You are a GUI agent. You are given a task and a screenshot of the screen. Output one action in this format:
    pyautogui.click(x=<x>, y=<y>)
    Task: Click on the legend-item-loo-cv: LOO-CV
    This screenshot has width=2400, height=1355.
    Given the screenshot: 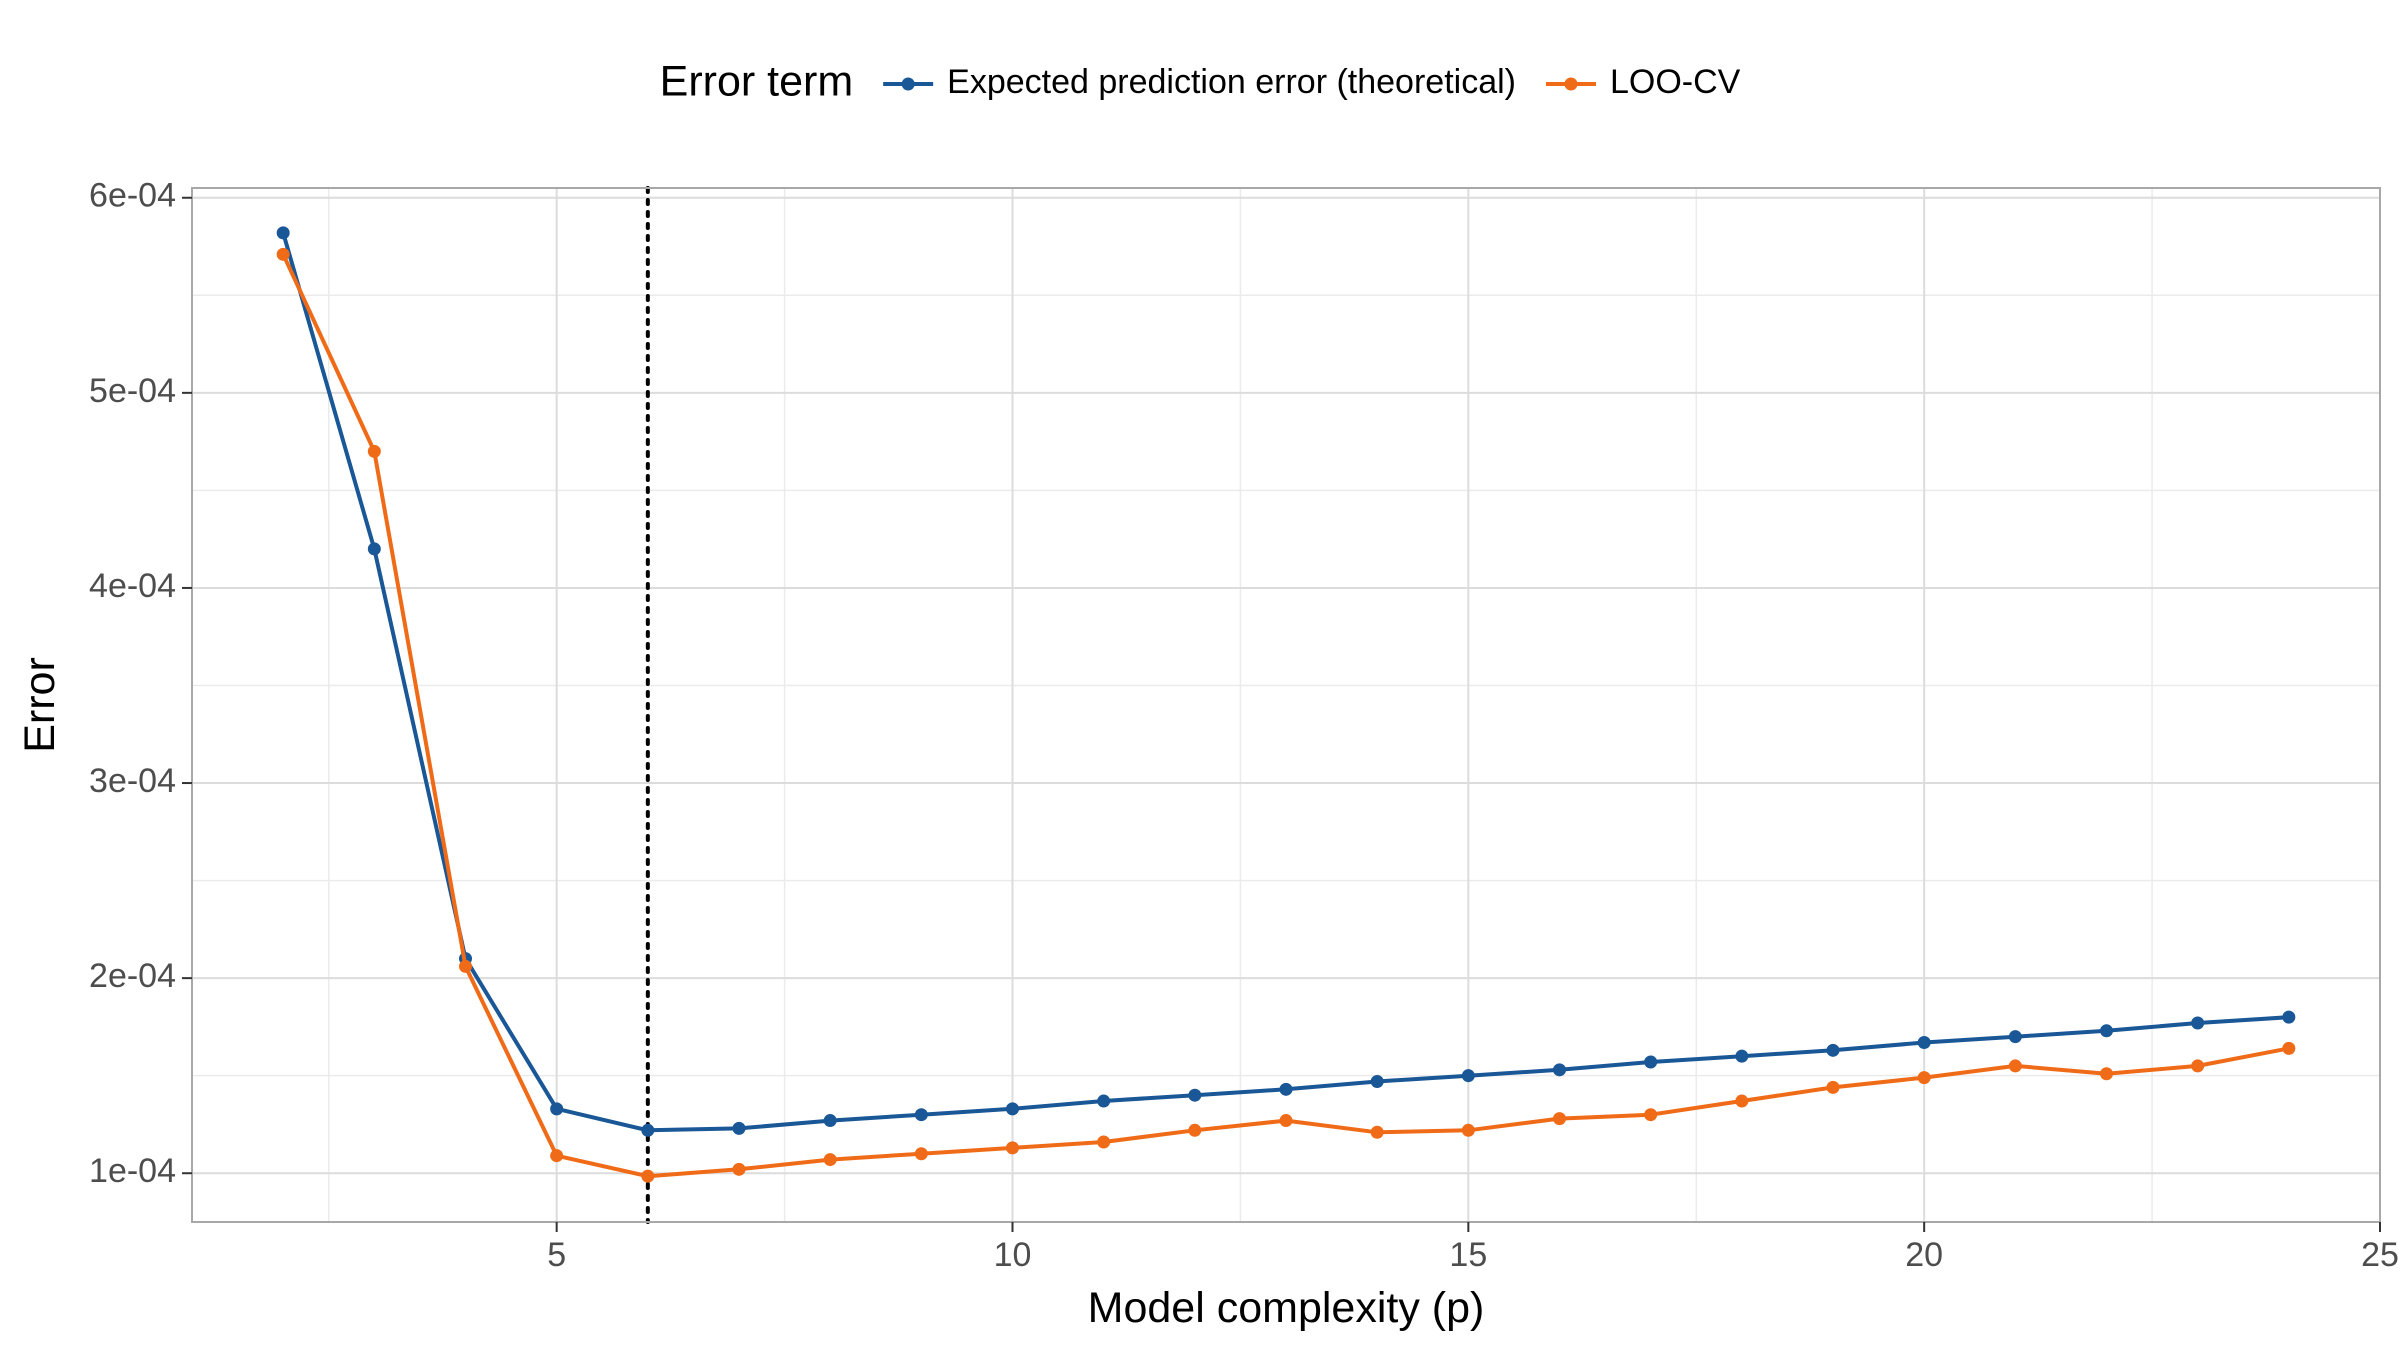 What is the action you would take?
    pyautogui.click(x=1643, y=82)
    